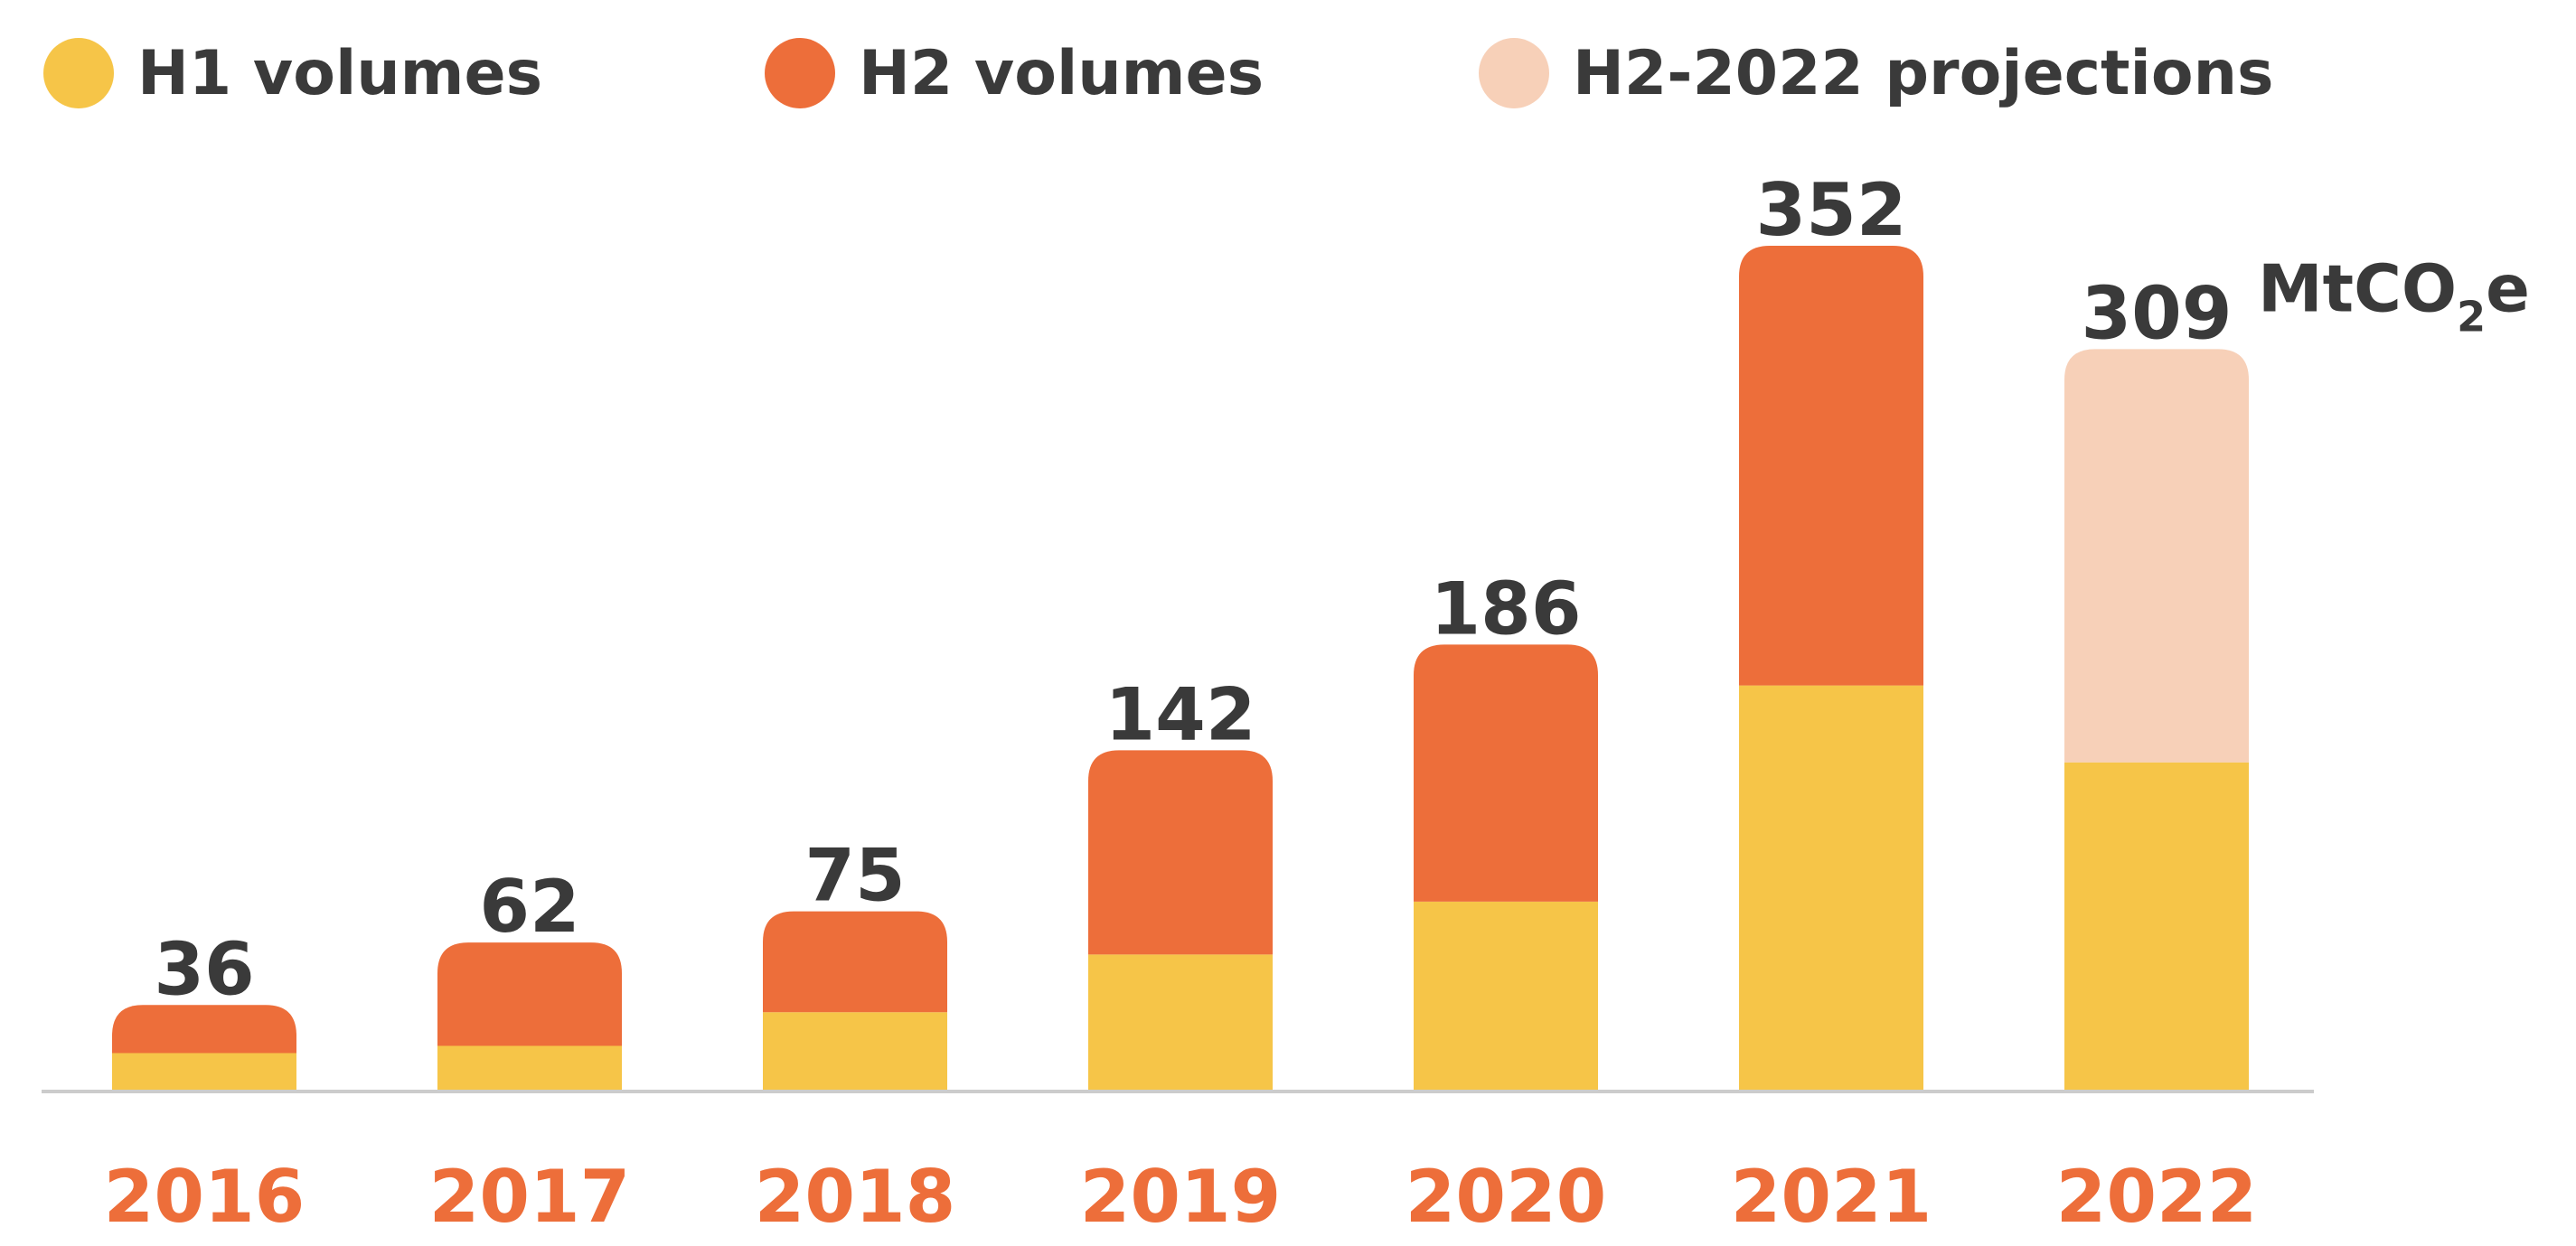 The width and height of the screenshot is (2576, 1246). I want to click on legend-label-projection: H2-2022 projections, so click(1924, 73).